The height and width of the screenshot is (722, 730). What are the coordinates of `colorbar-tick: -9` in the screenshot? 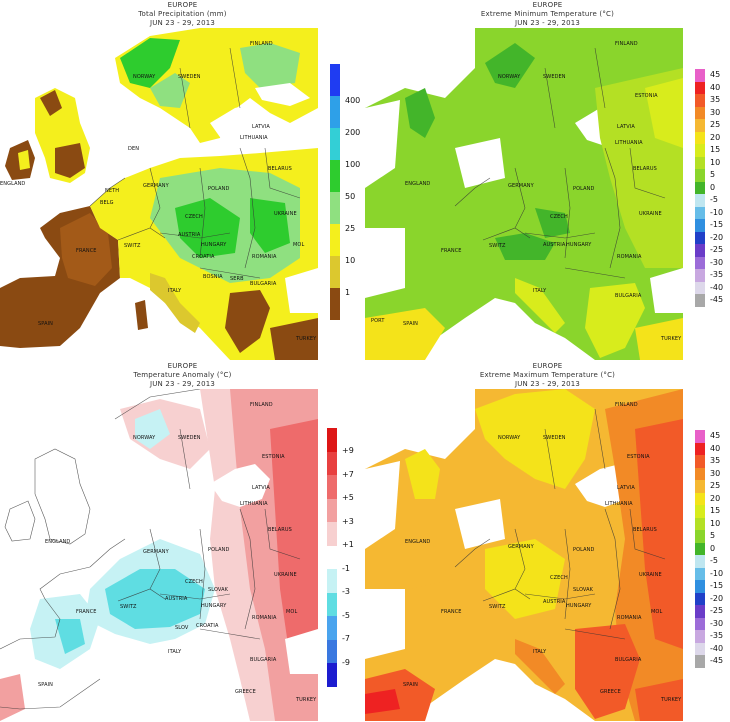 It's located at (346, 662).